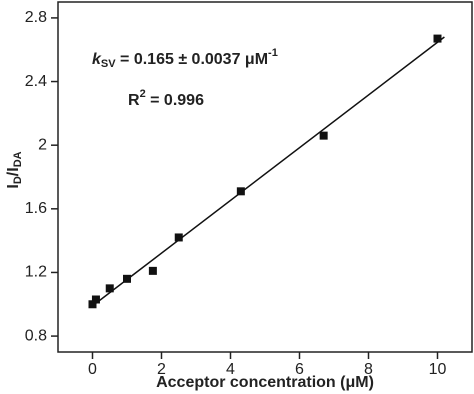 This screenshot has height=394, width=474. Describe the element at coordinates (161, 369) in the screenshot. I see `x-tick-label: 2` at that location.